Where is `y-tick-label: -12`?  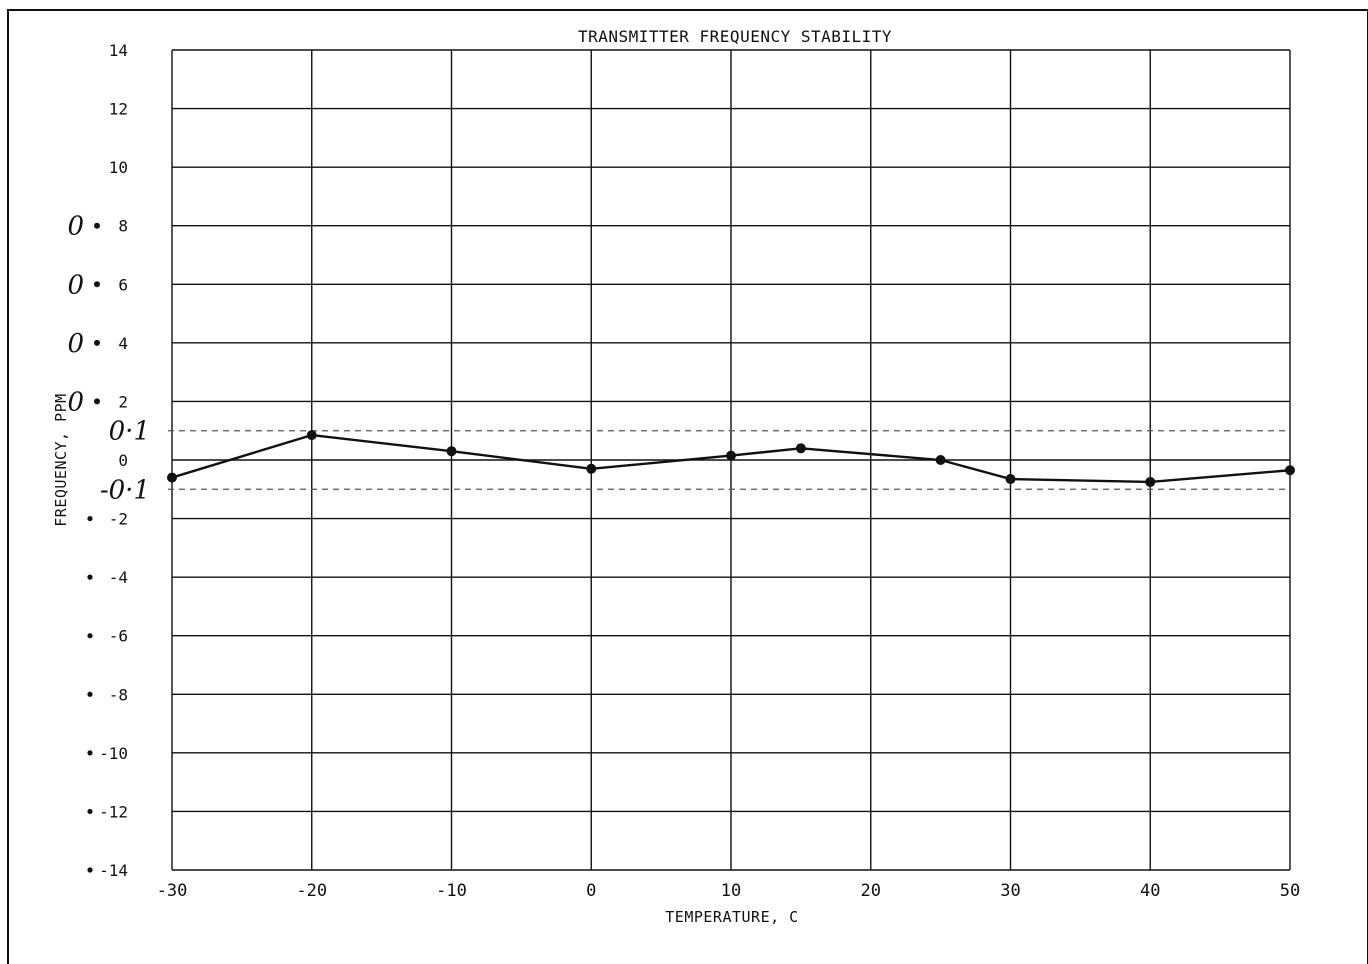
y-tick-label: -12 is located at coordinates (113, 811).